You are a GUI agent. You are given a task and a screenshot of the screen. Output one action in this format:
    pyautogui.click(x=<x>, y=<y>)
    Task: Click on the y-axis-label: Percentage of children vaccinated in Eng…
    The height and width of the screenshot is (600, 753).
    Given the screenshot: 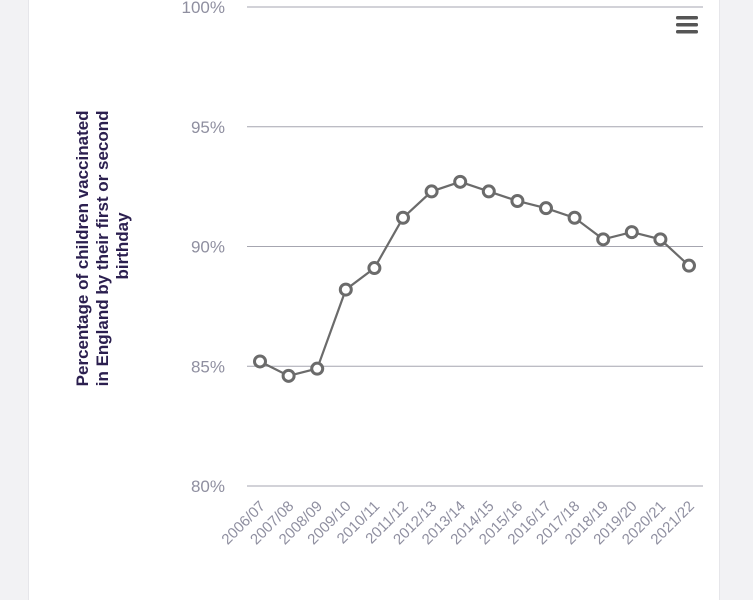 What is the action you would take?
    pyautogui.click(x=102, y=246)
    